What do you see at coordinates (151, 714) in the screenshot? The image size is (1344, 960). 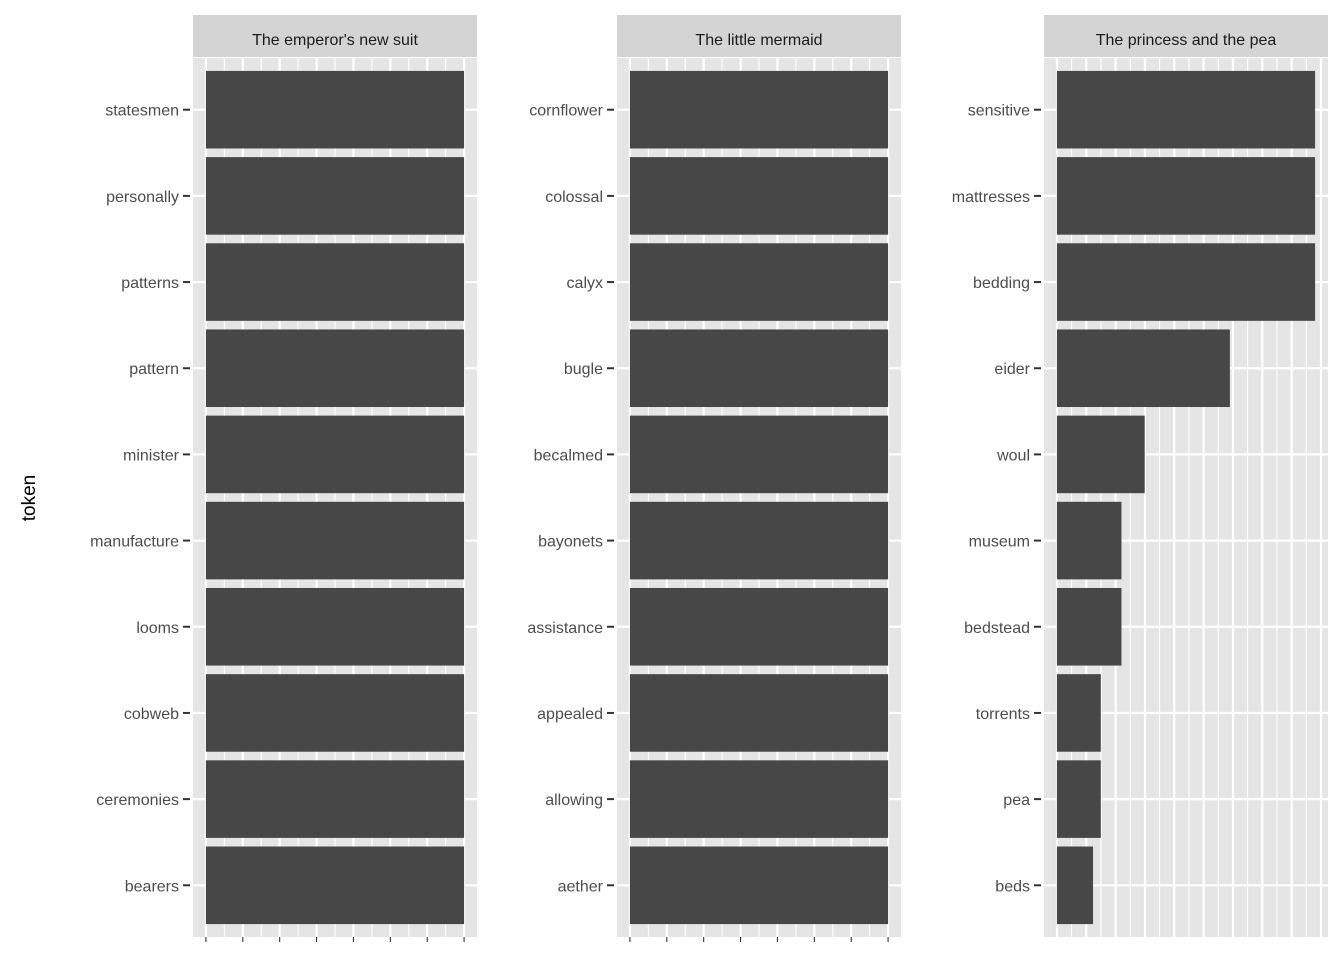 I see `y-tick-label: cobweb` at bounding box center [151, 714].